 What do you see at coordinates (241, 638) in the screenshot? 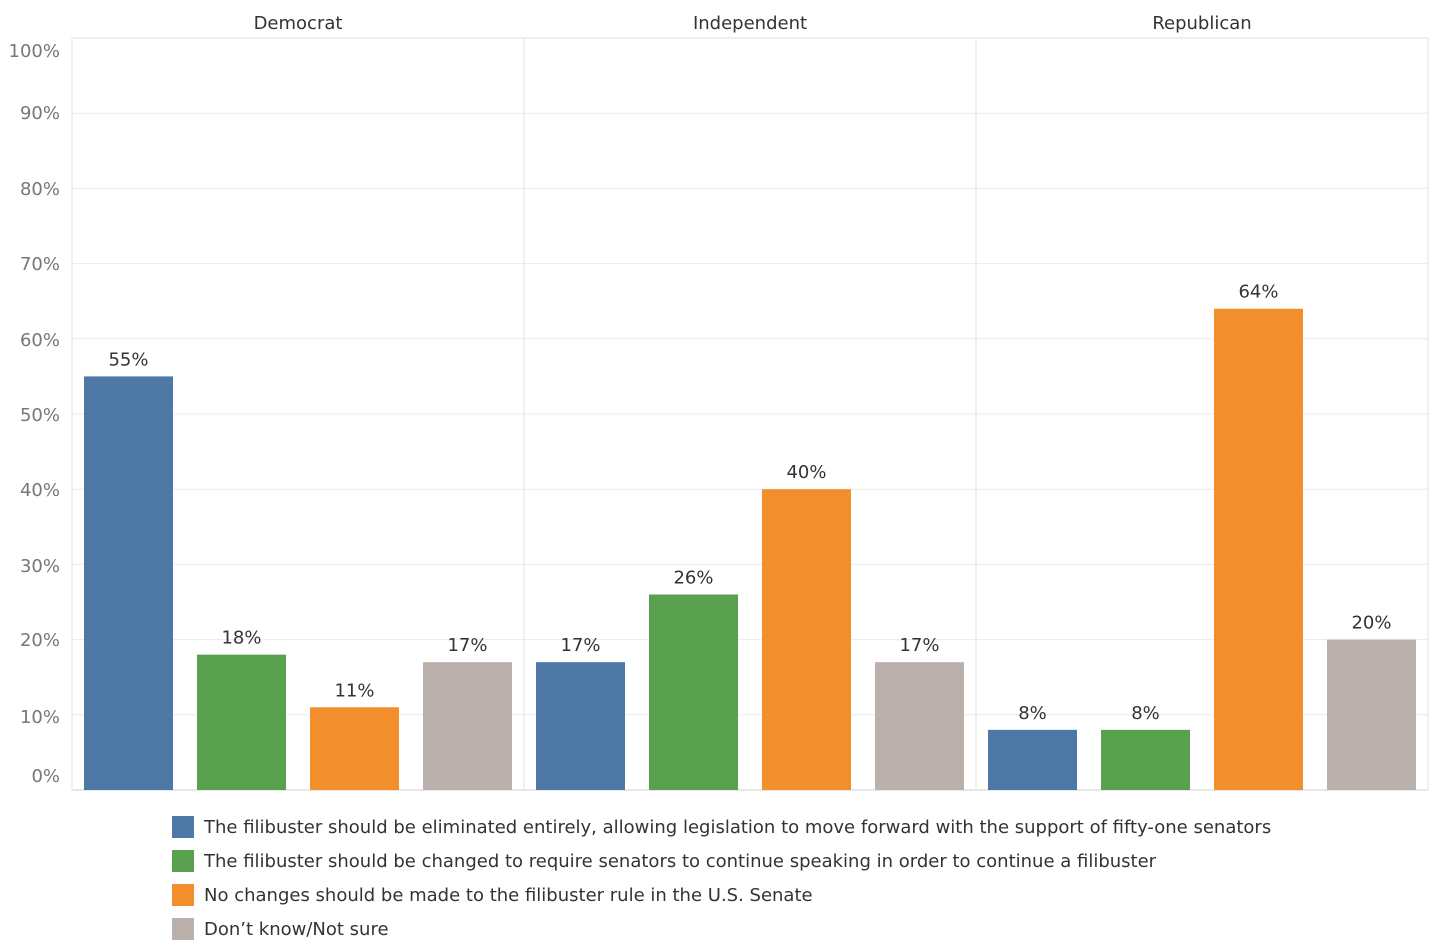
I see `data-label: 18%` at bounding box center [241, 638].